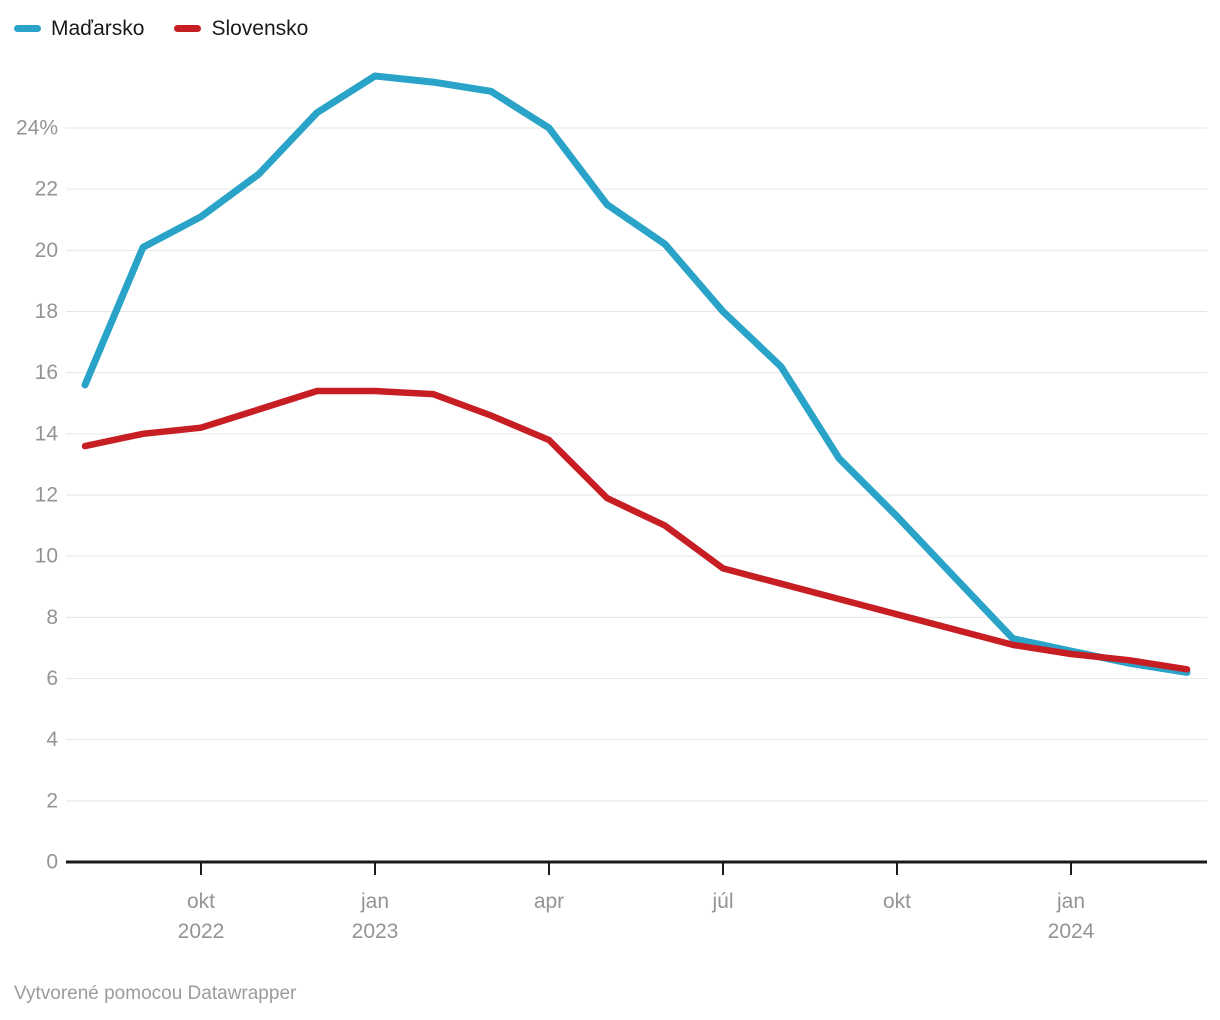 Image resolution: width=1220 pixels, height=1020 pixels. Describe the element at coordinates (27, 28) in the screenshot. I see `legend-swatch-madarsko` at that location.